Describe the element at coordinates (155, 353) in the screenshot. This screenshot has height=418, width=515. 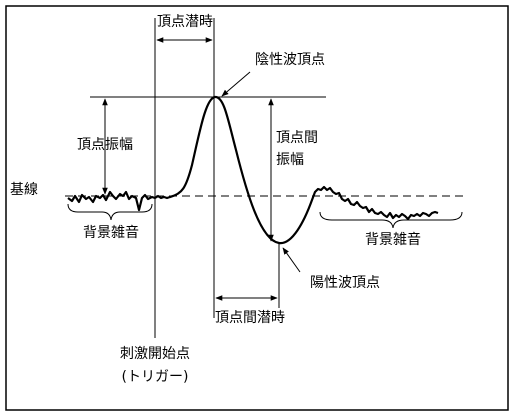
I see `label: 刺激開始点` at that location.